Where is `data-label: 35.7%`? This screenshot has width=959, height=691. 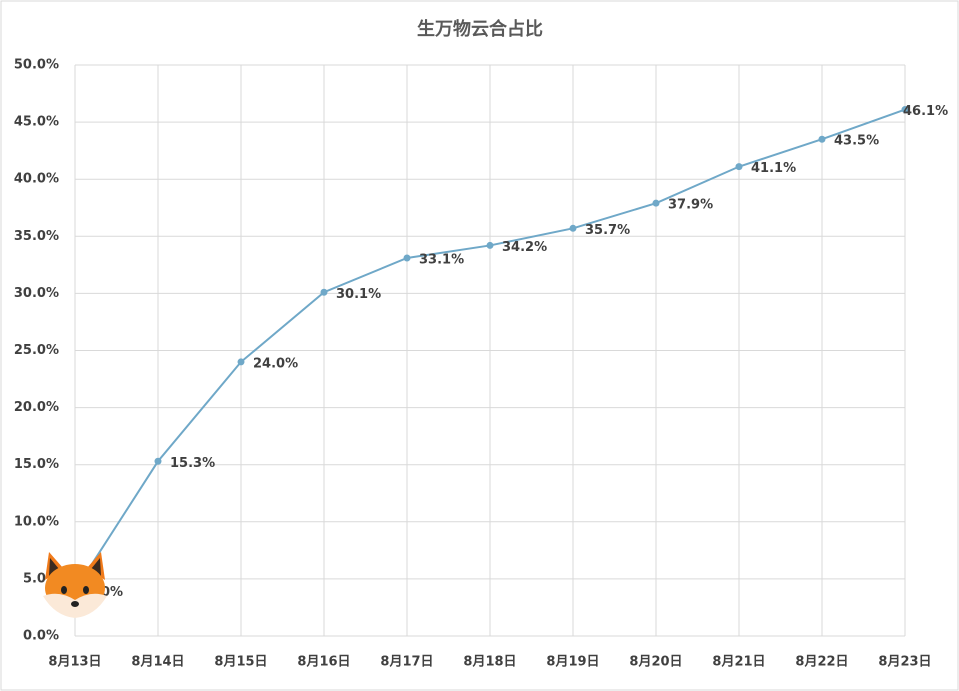 data-label: 35.7% is located at coordinates (607, 230).